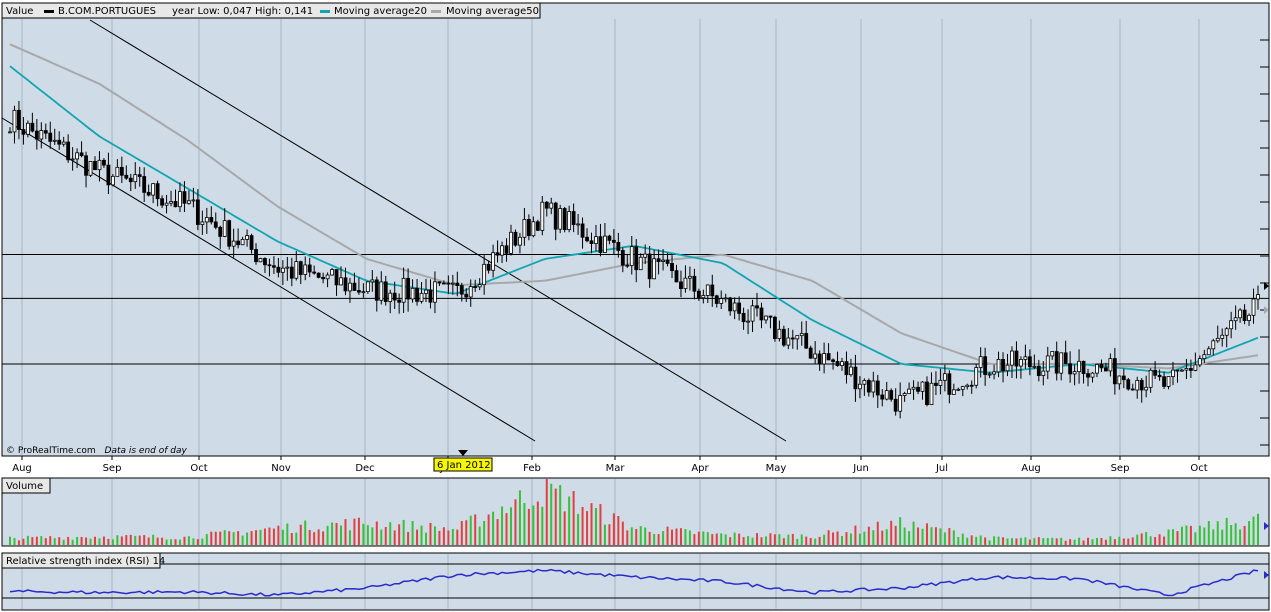 This screenshot has width=1271, height=612. Describe the element at coordinates (1198, 468) in the screenshot. I see `month-label: Oct` at that location.